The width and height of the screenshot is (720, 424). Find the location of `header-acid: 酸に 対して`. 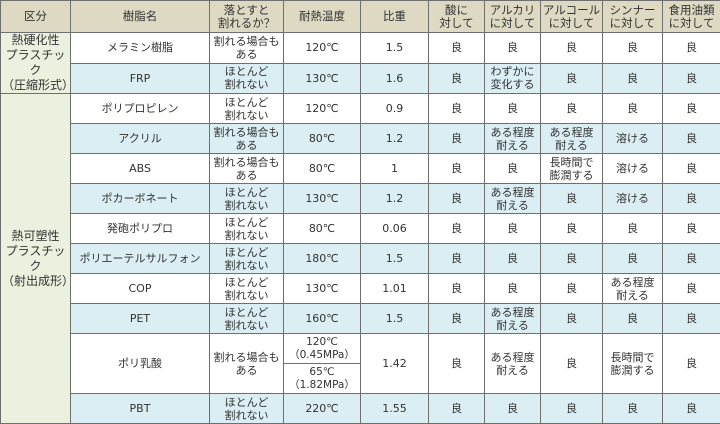

header-acid: 酸に 対して is located at coordinates (457, 17).